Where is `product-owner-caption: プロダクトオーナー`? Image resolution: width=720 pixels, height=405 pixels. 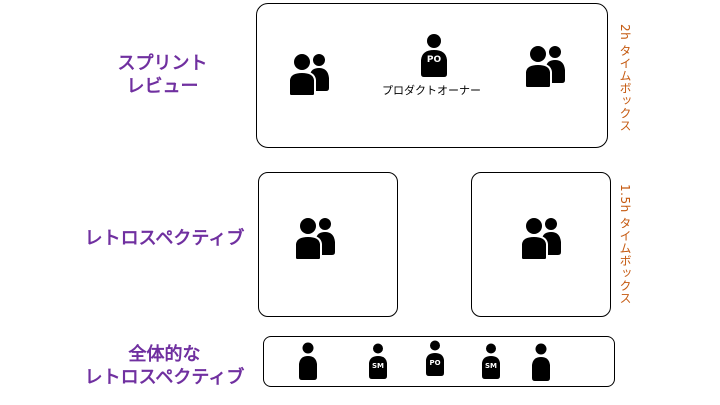 product-owner-caption: プロダクトオーナー is located at coordinates (431, 90).